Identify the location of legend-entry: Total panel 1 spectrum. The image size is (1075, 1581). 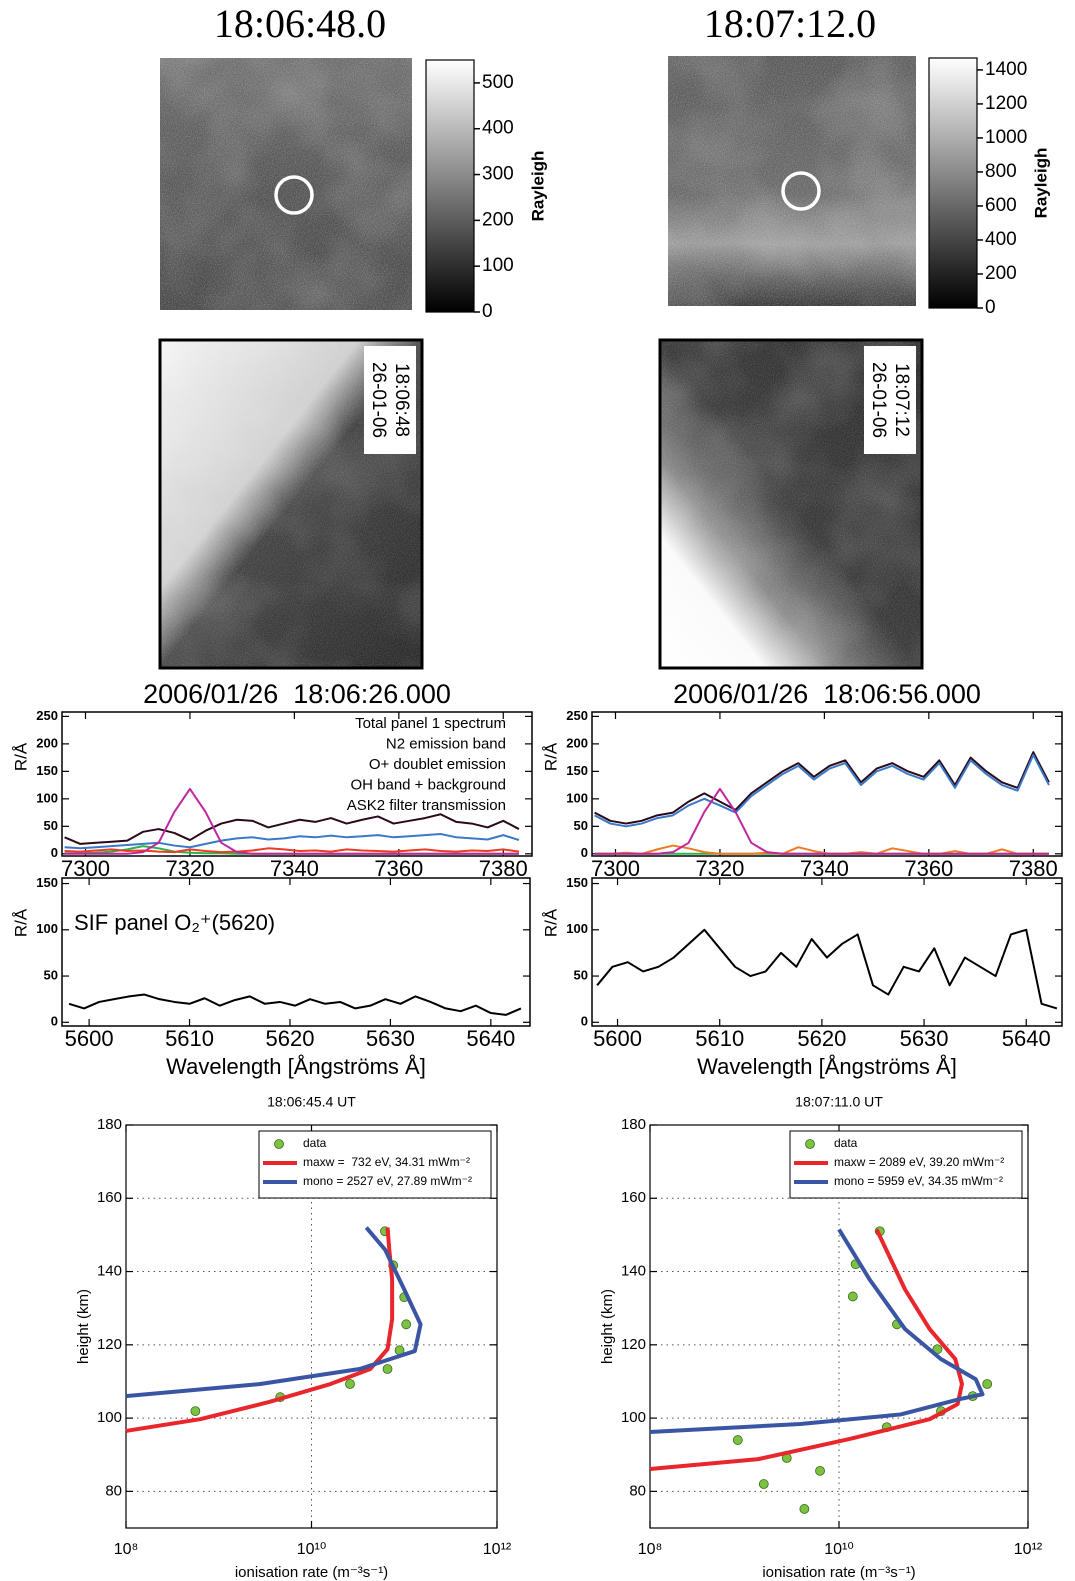
(430, 723).